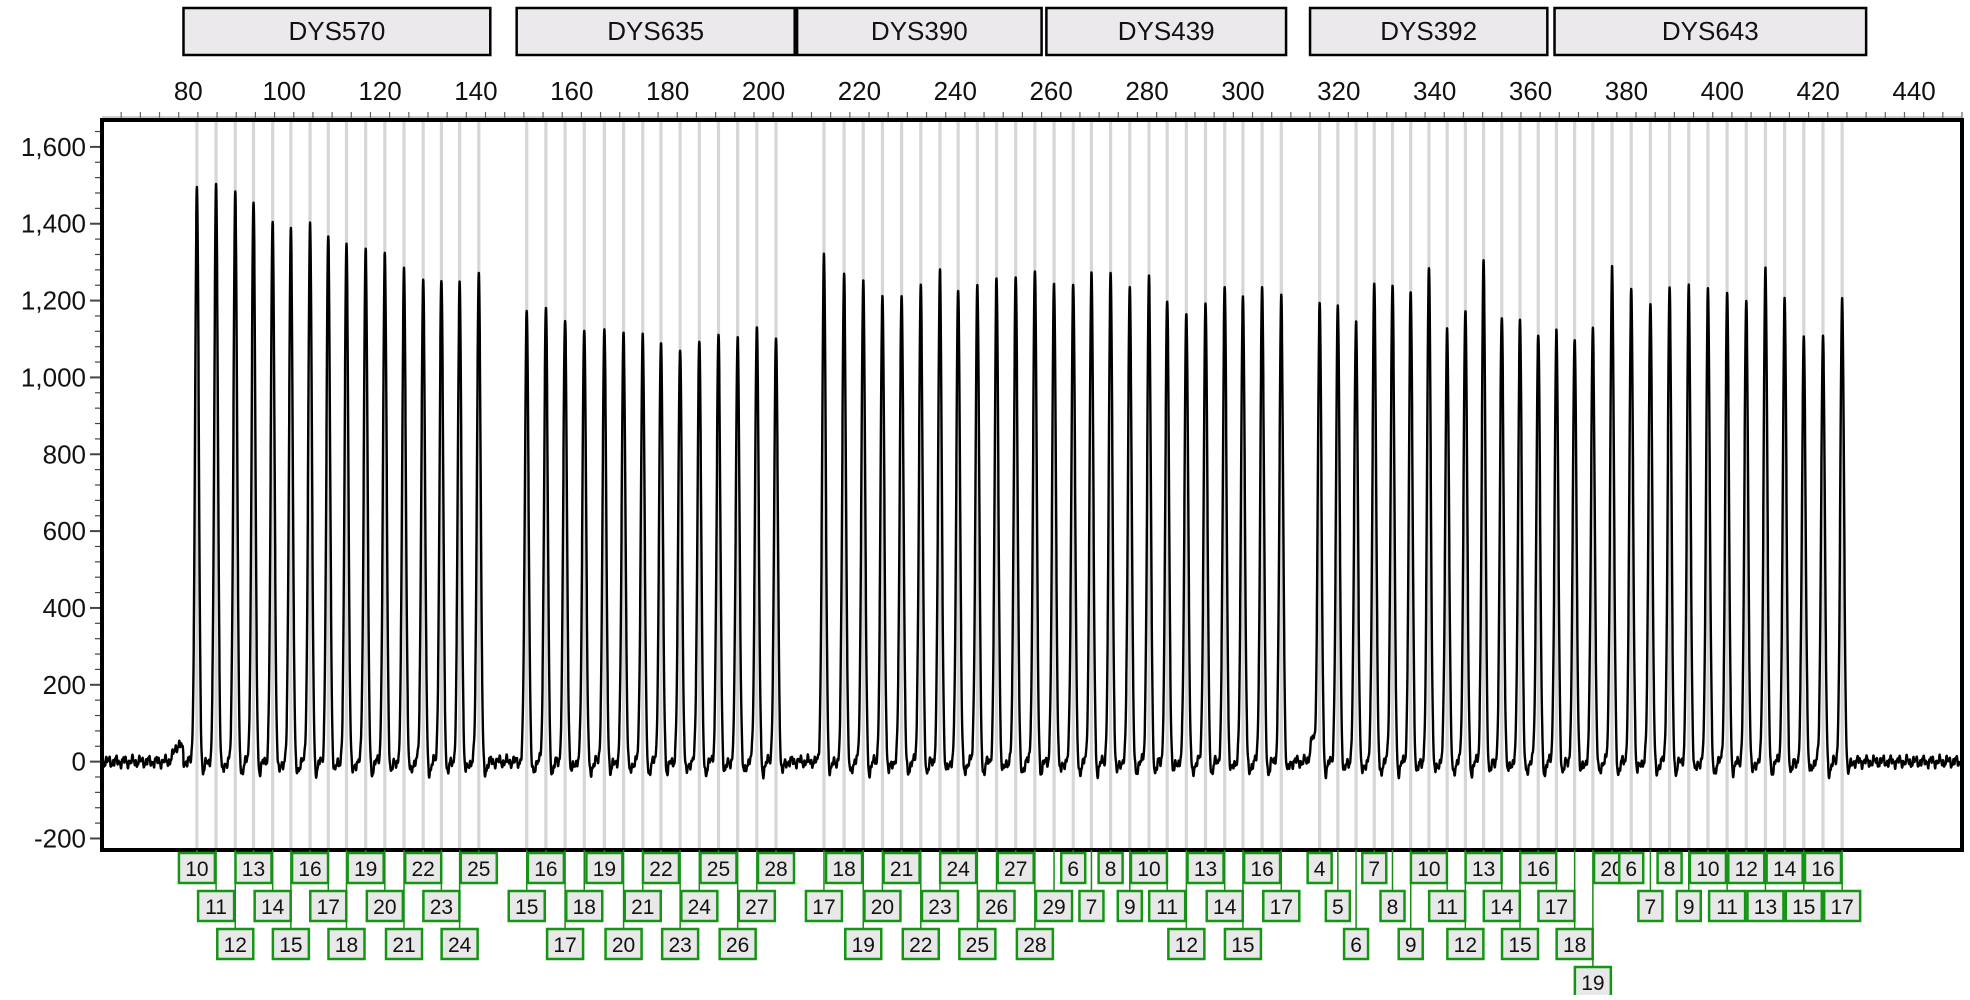  Describe the element at coordinates (365, 869) in the screenshot. I see `allele-label: 19` at that location.